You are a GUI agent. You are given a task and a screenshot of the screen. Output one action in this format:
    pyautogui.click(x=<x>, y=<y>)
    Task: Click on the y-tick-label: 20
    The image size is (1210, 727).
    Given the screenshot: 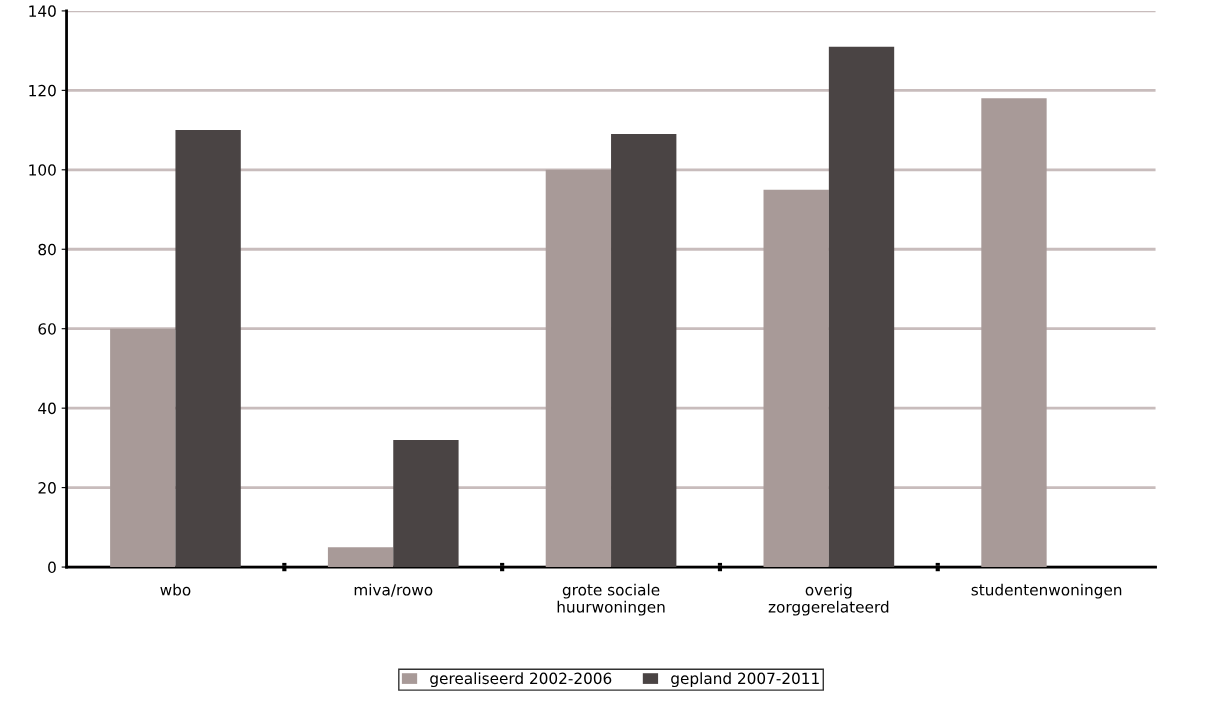 What is the action you would take?
    pyautogui.click(x=47, y=488)
    